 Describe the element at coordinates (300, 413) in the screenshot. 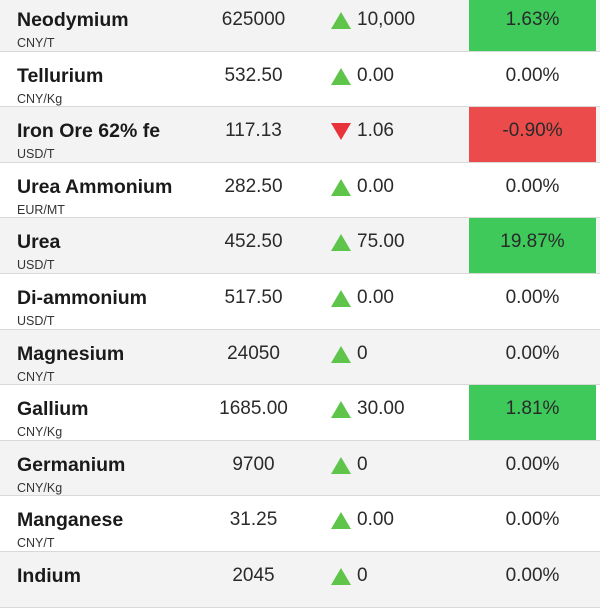

I see `table-row: Gallium CNY/Kg 1685.00 30.00 1.81%` at that location.